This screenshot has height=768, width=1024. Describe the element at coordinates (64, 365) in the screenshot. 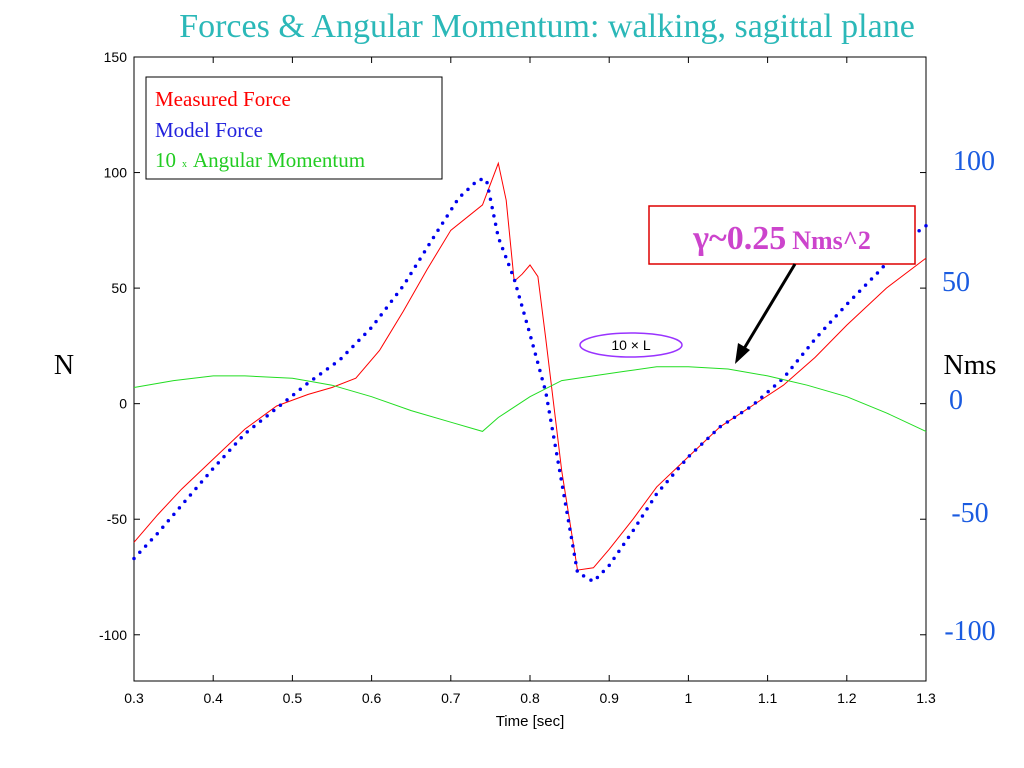

I see `left-unit-label: N` at that location.